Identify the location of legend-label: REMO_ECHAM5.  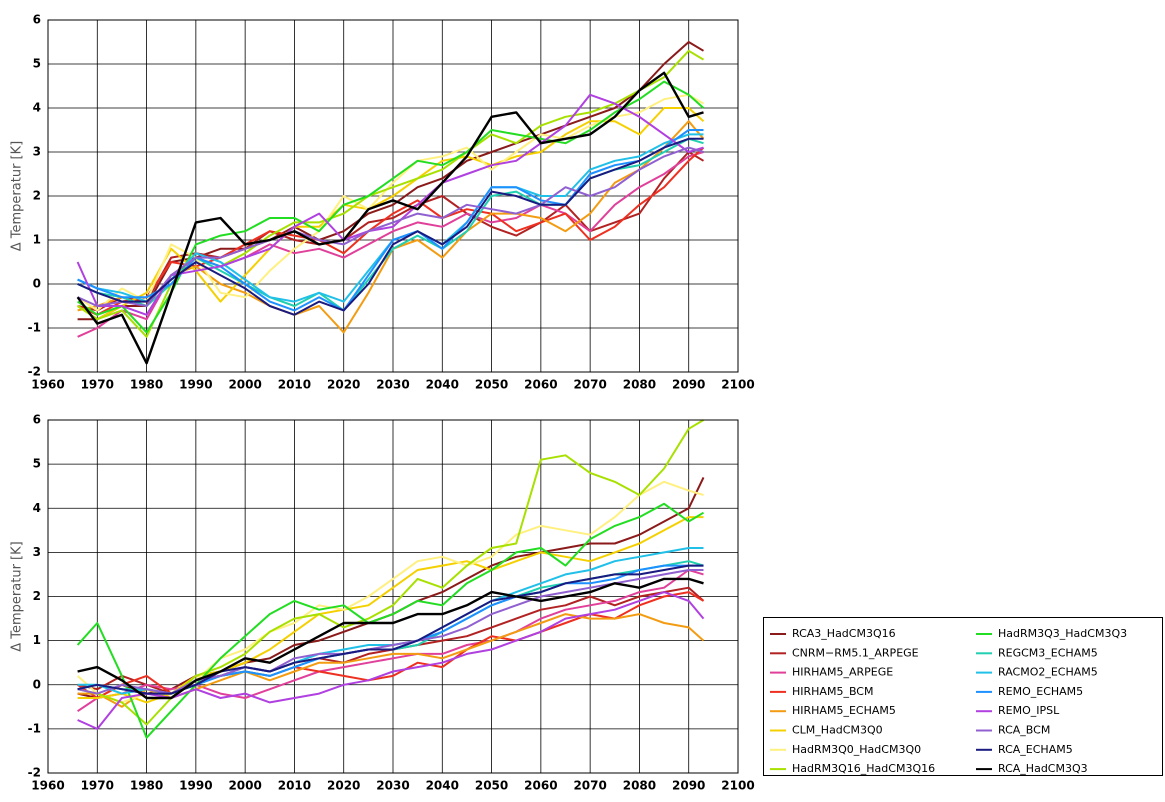
(1040, 691).